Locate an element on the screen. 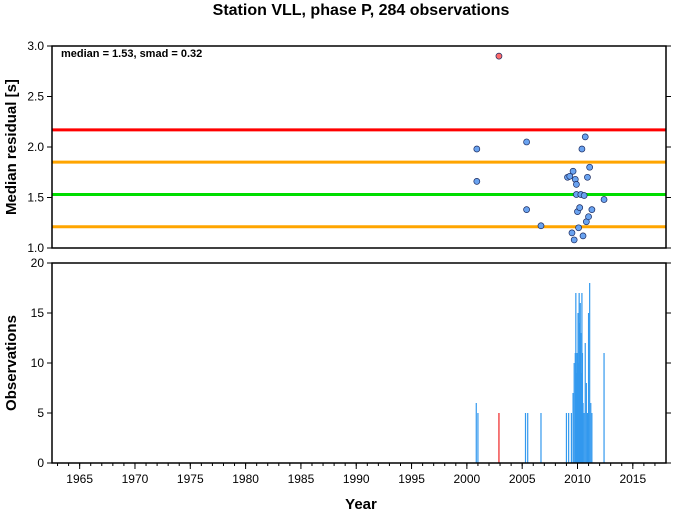  residual-points is located at coordinates (540, 148).